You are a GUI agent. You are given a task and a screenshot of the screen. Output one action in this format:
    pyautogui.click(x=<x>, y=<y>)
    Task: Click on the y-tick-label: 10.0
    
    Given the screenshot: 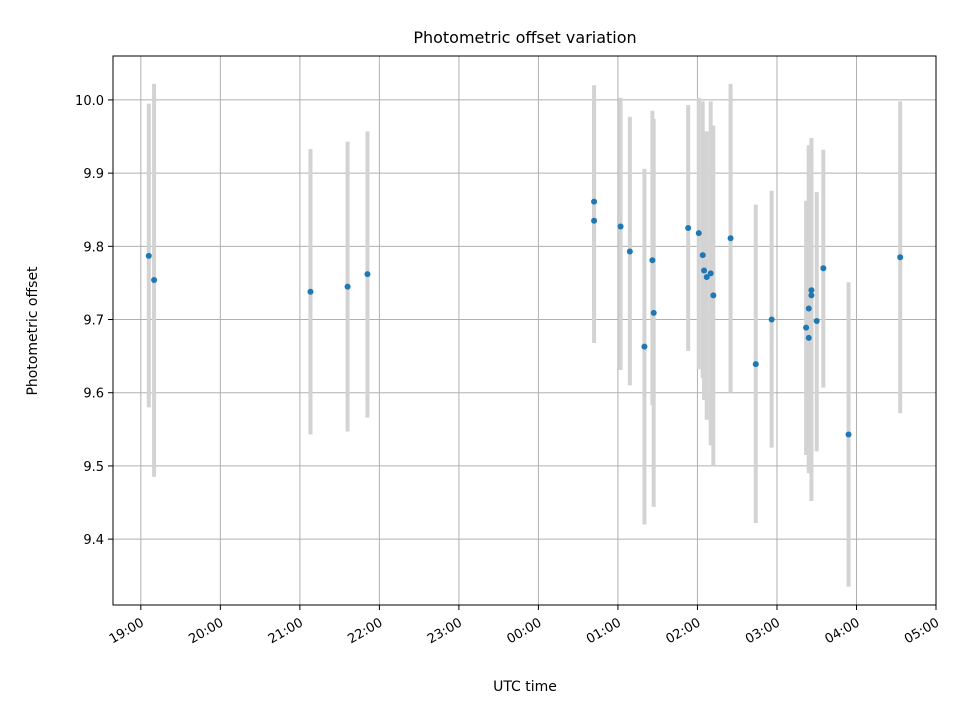 What is the action you would take?
    pyautogui.click(x=89, y=101)
    